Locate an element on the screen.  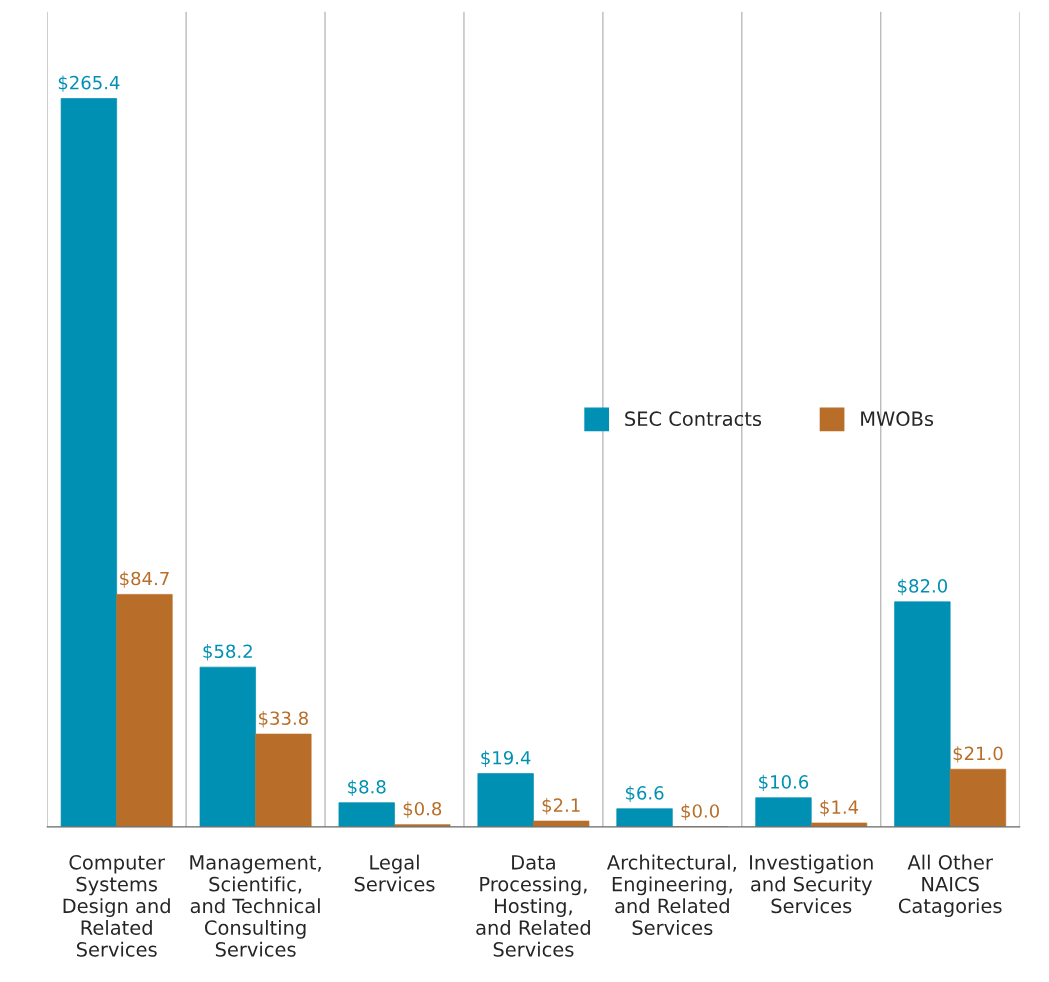
data-label: $2.1 is located at coordinates (561, 806).